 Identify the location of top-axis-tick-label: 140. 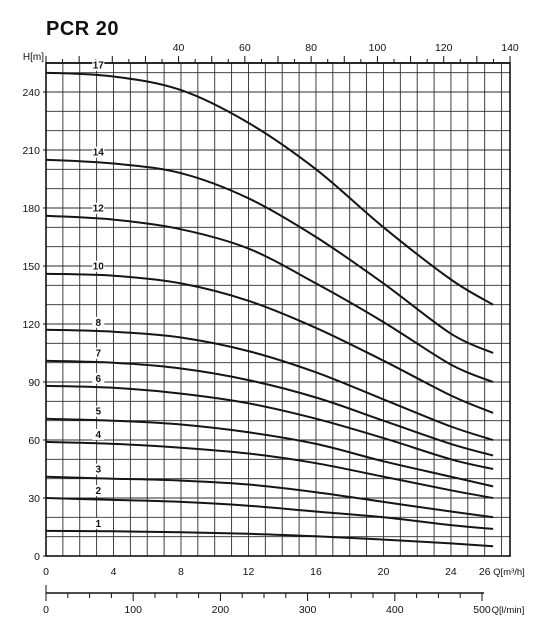
(510, 48).